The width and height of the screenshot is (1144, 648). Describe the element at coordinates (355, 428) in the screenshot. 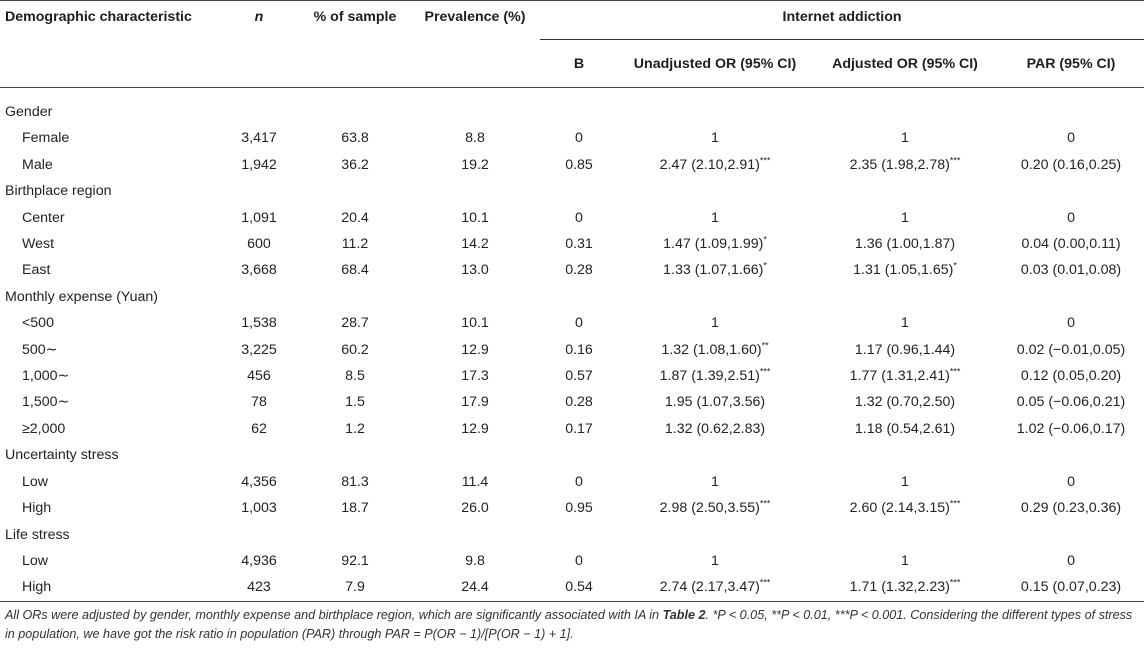

I see `cell-pct: 1.2` at that location.